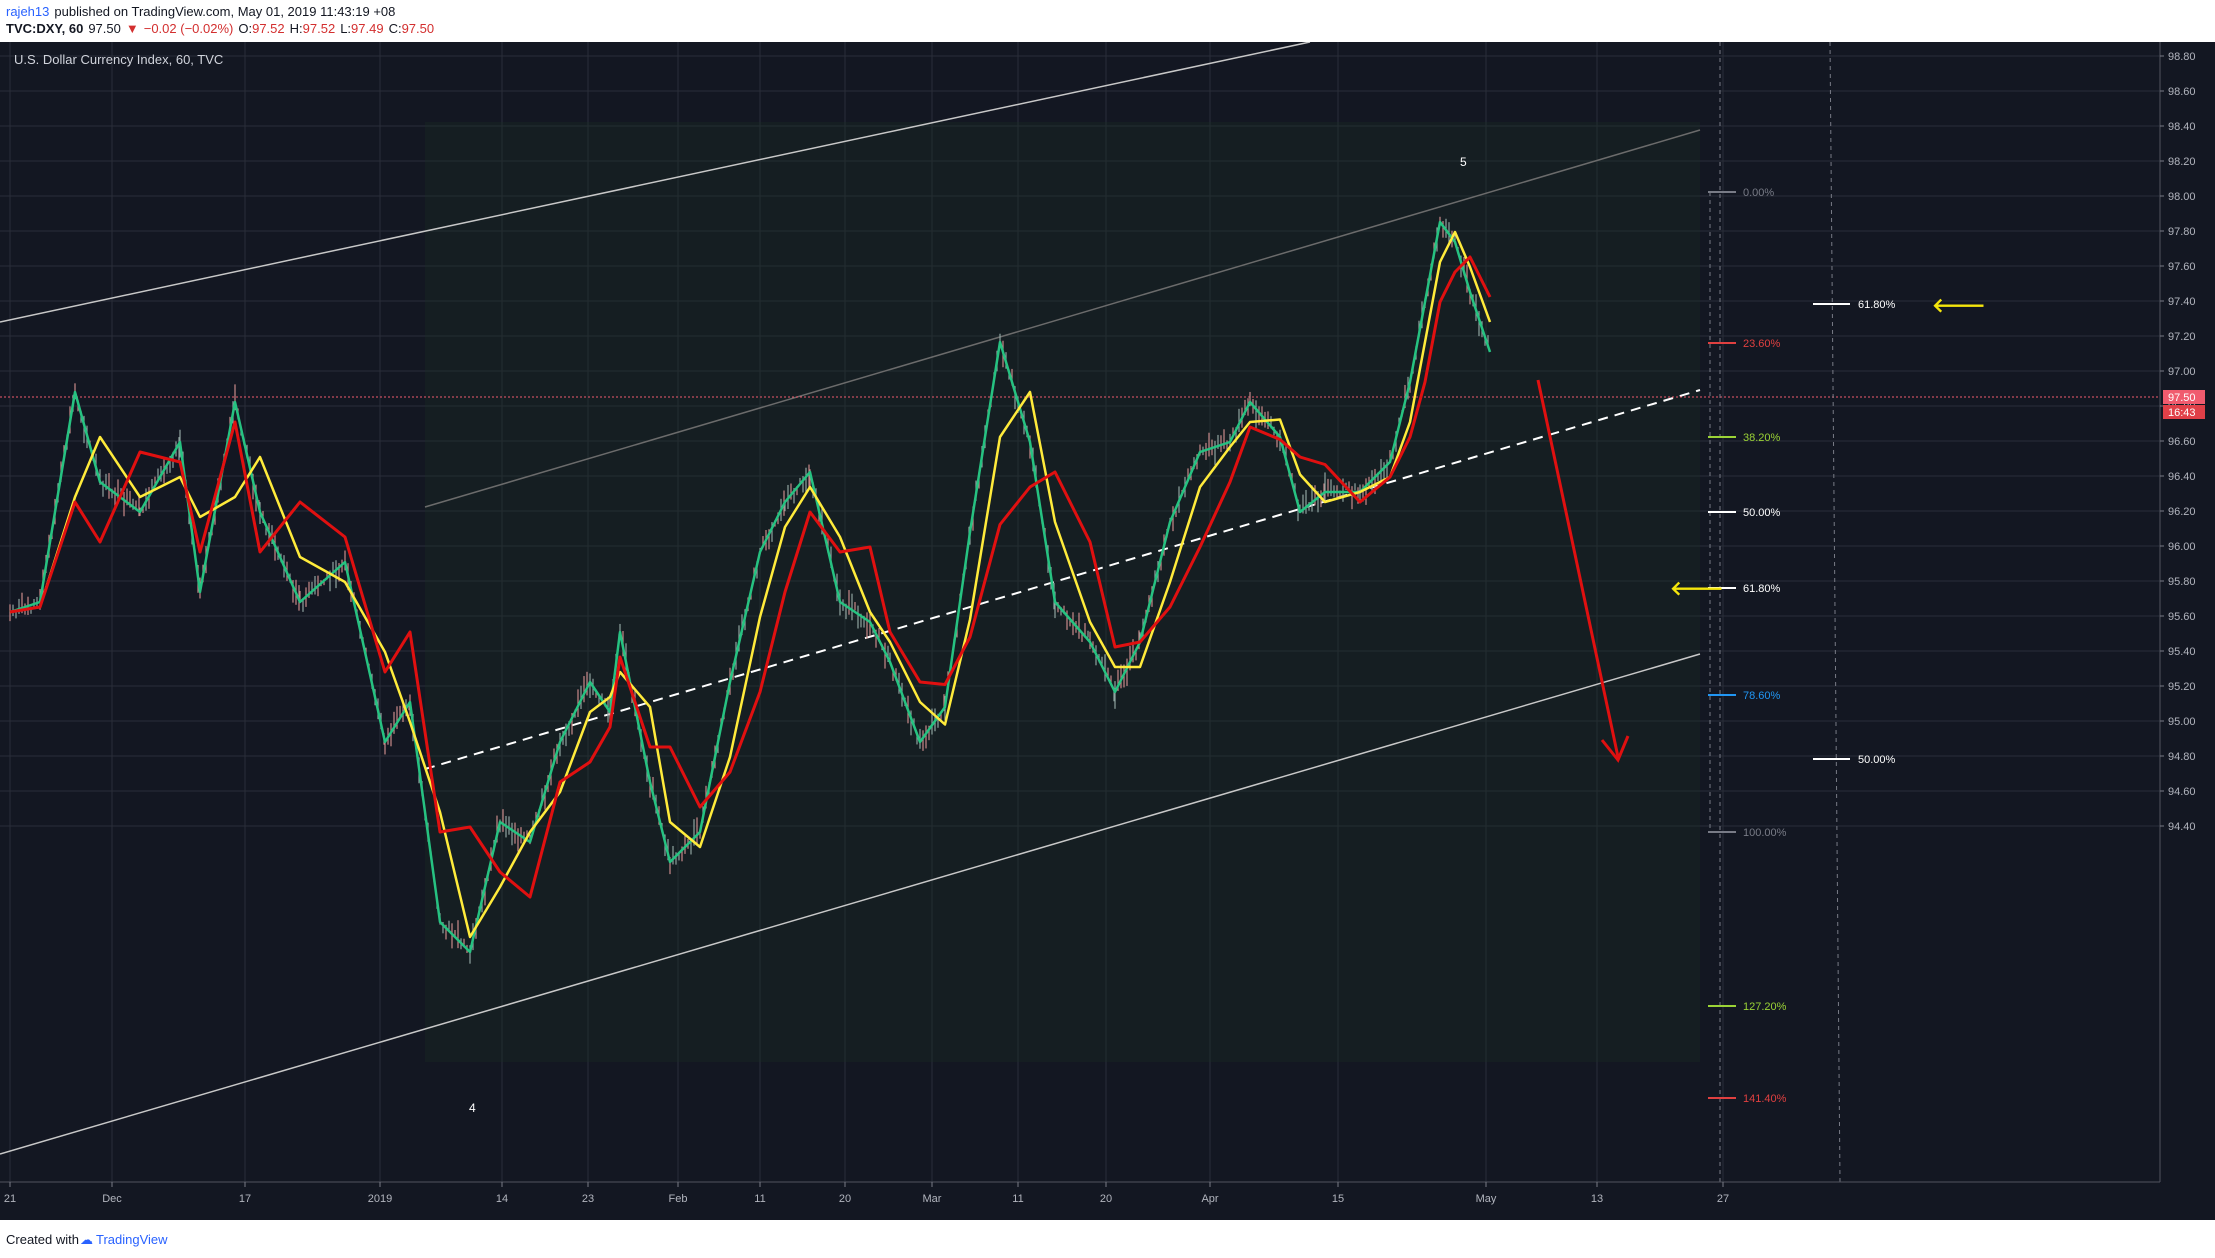 Image resolution: width=2215 pixels, height=1258 pixels. I want to click on price-tick-label: 97.00, so click(2182, 372).